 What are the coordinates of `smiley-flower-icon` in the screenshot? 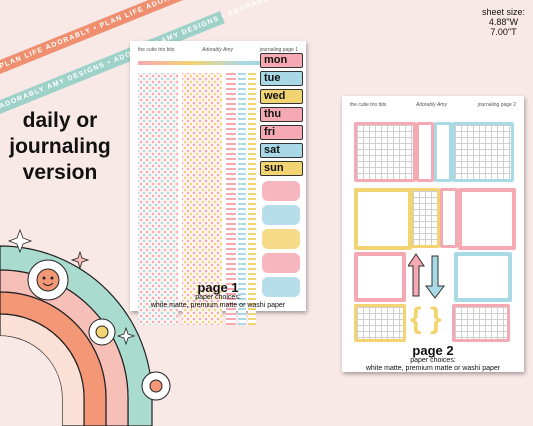 It's located at (48, 280).